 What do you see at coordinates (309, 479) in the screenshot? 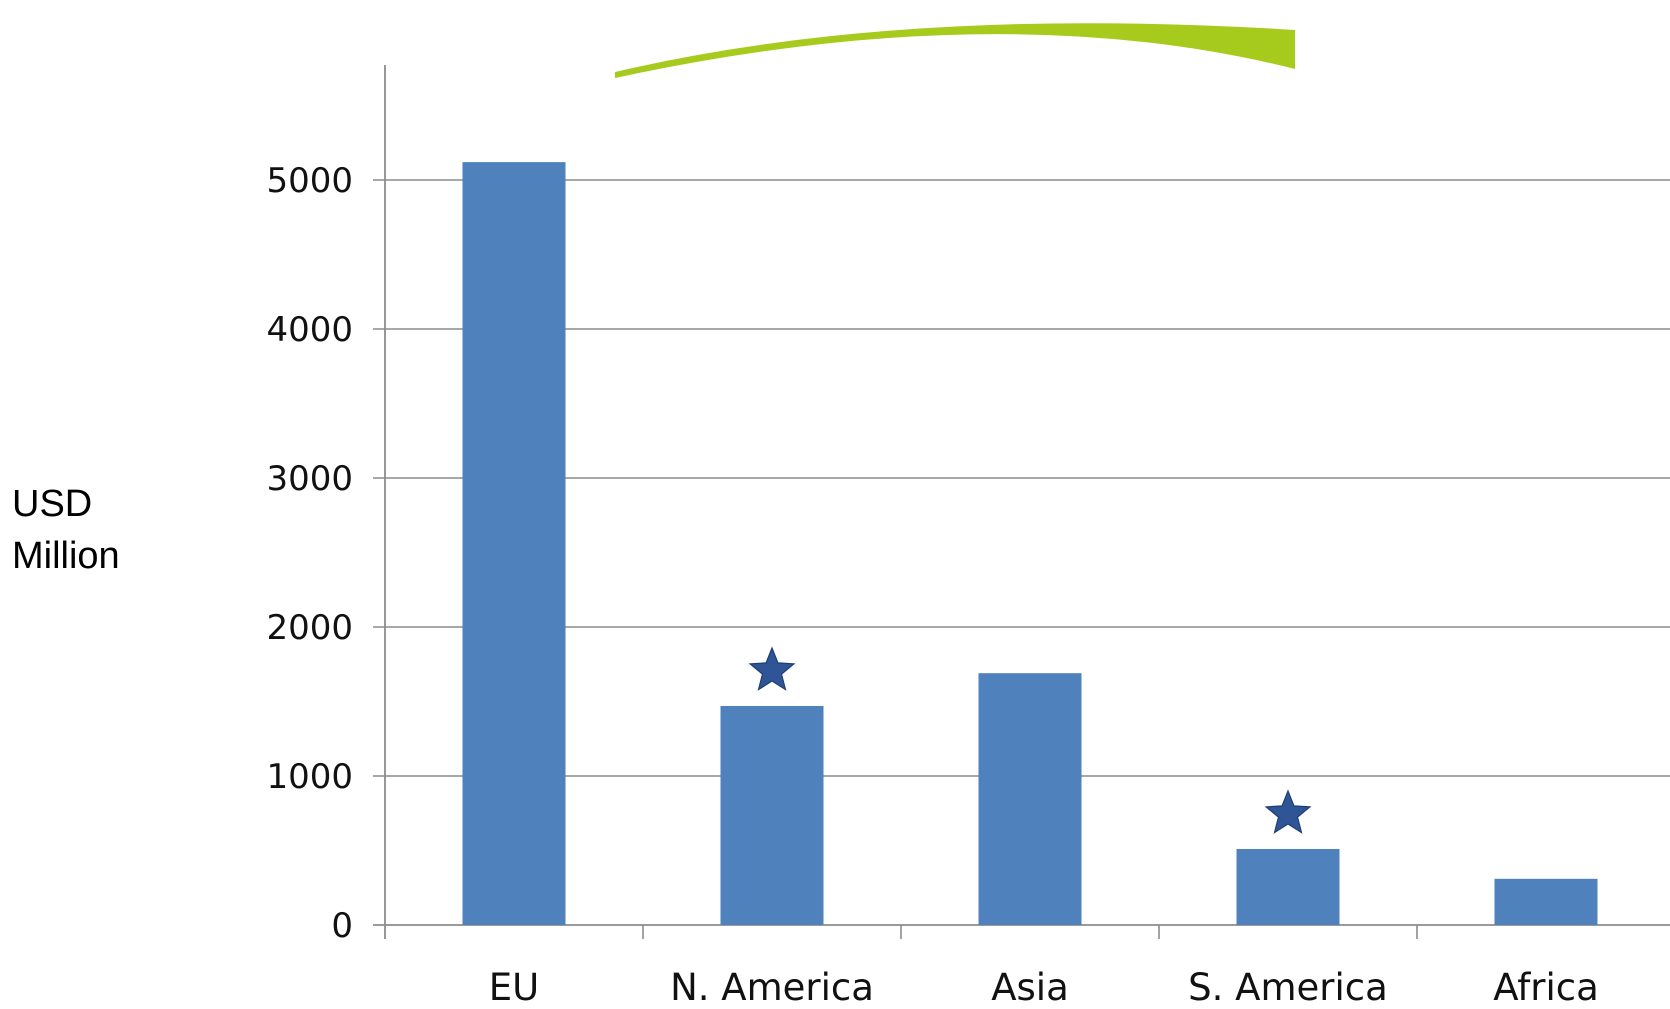
I see `y-tick-label: 3000` at bounding box center [309, 479].